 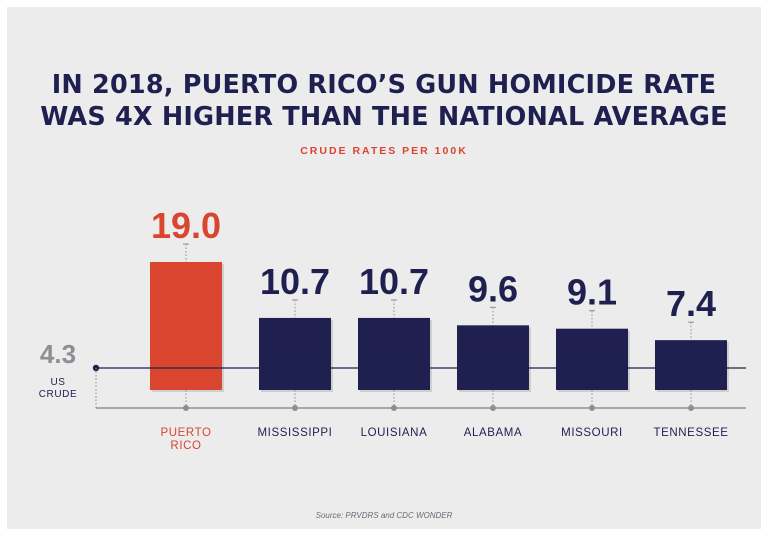 What do you see at coordinates (493, 433) in the screenshot?
I see `category-label: ALABAMA` at bounding box center [493, 433].